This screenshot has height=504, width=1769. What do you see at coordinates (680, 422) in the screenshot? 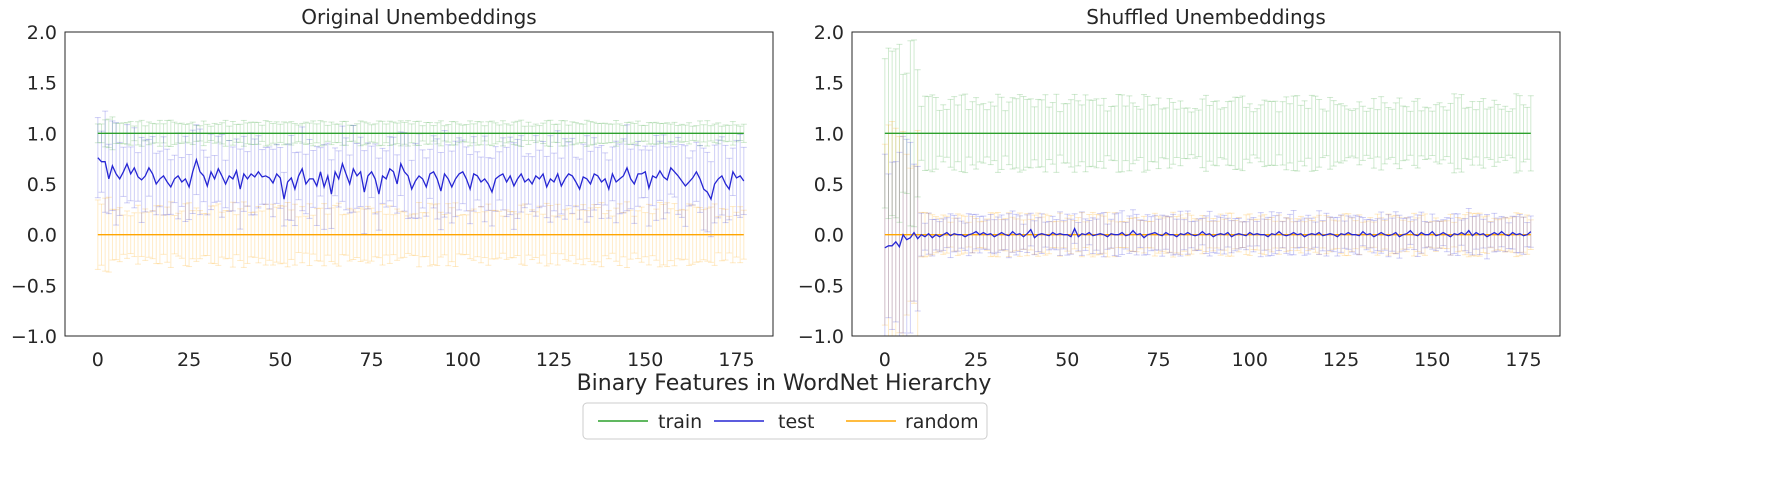
I see `legend-train-label: train` at bounding box center [680, 422].